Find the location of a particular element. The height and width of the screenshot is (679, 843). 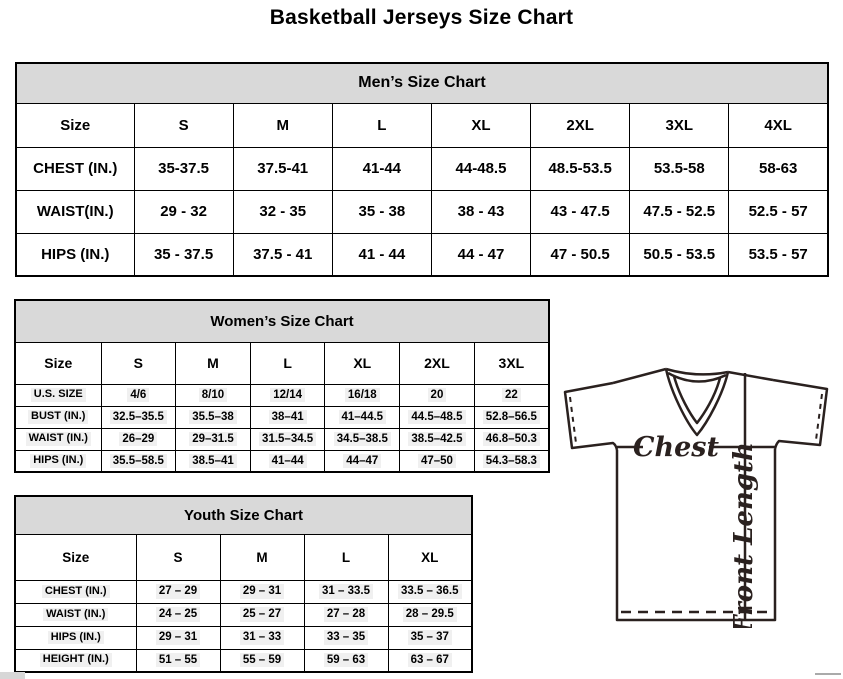

jersey-cuff-dashes is located at coordinates (696, 418).